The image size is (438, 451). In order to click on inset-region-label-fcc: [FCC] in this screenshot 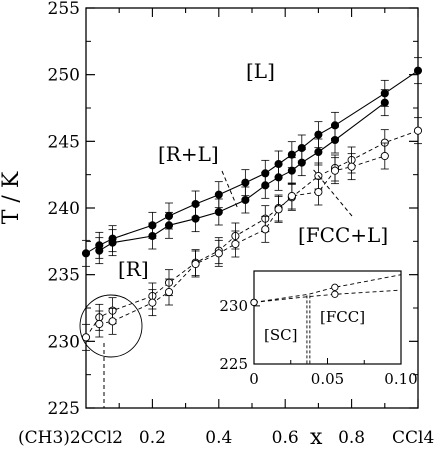, I will do `click(342, 317)`.